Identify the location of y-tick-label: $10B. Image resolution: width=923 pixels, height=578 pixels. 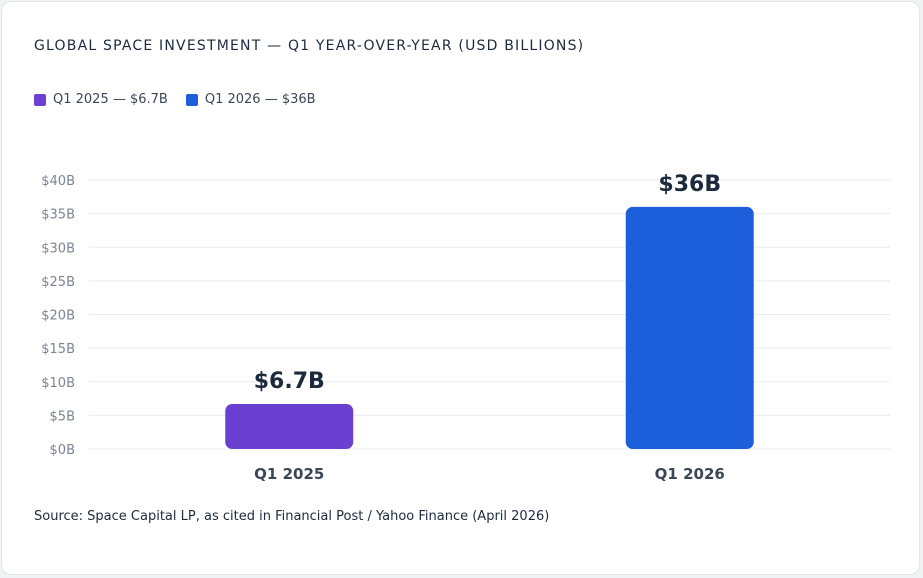
(58, 383).